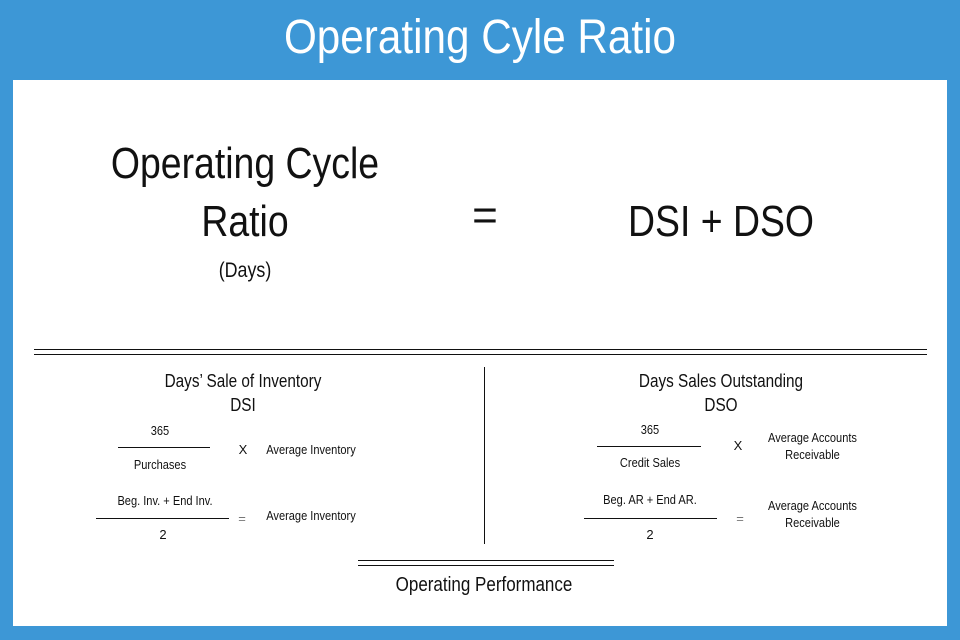 The height and width of the screenshot is (640, 960). I want to click on bottom-divider-upper, so click(486, 560).